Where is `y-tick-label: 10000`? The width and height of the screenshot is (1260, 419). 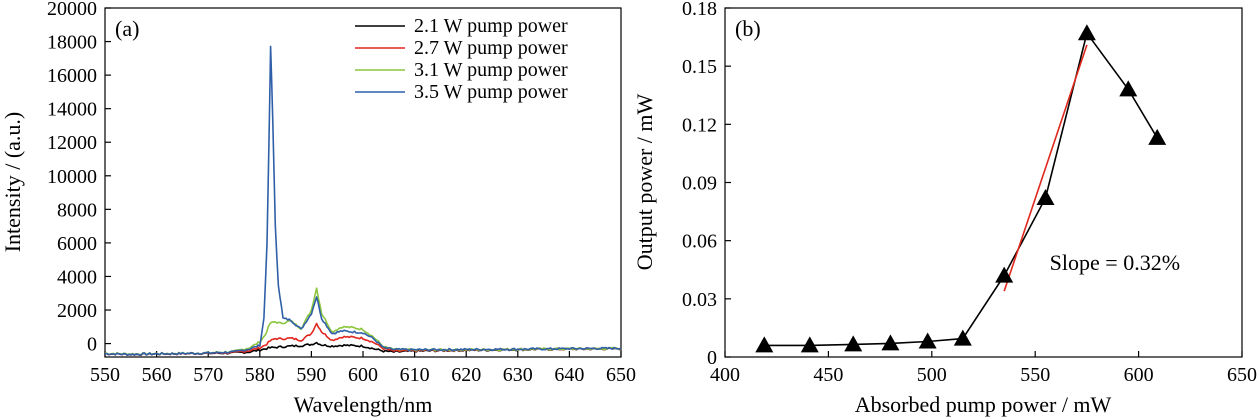 y-tick-label: 10000 is located at coordinates (72, 177).